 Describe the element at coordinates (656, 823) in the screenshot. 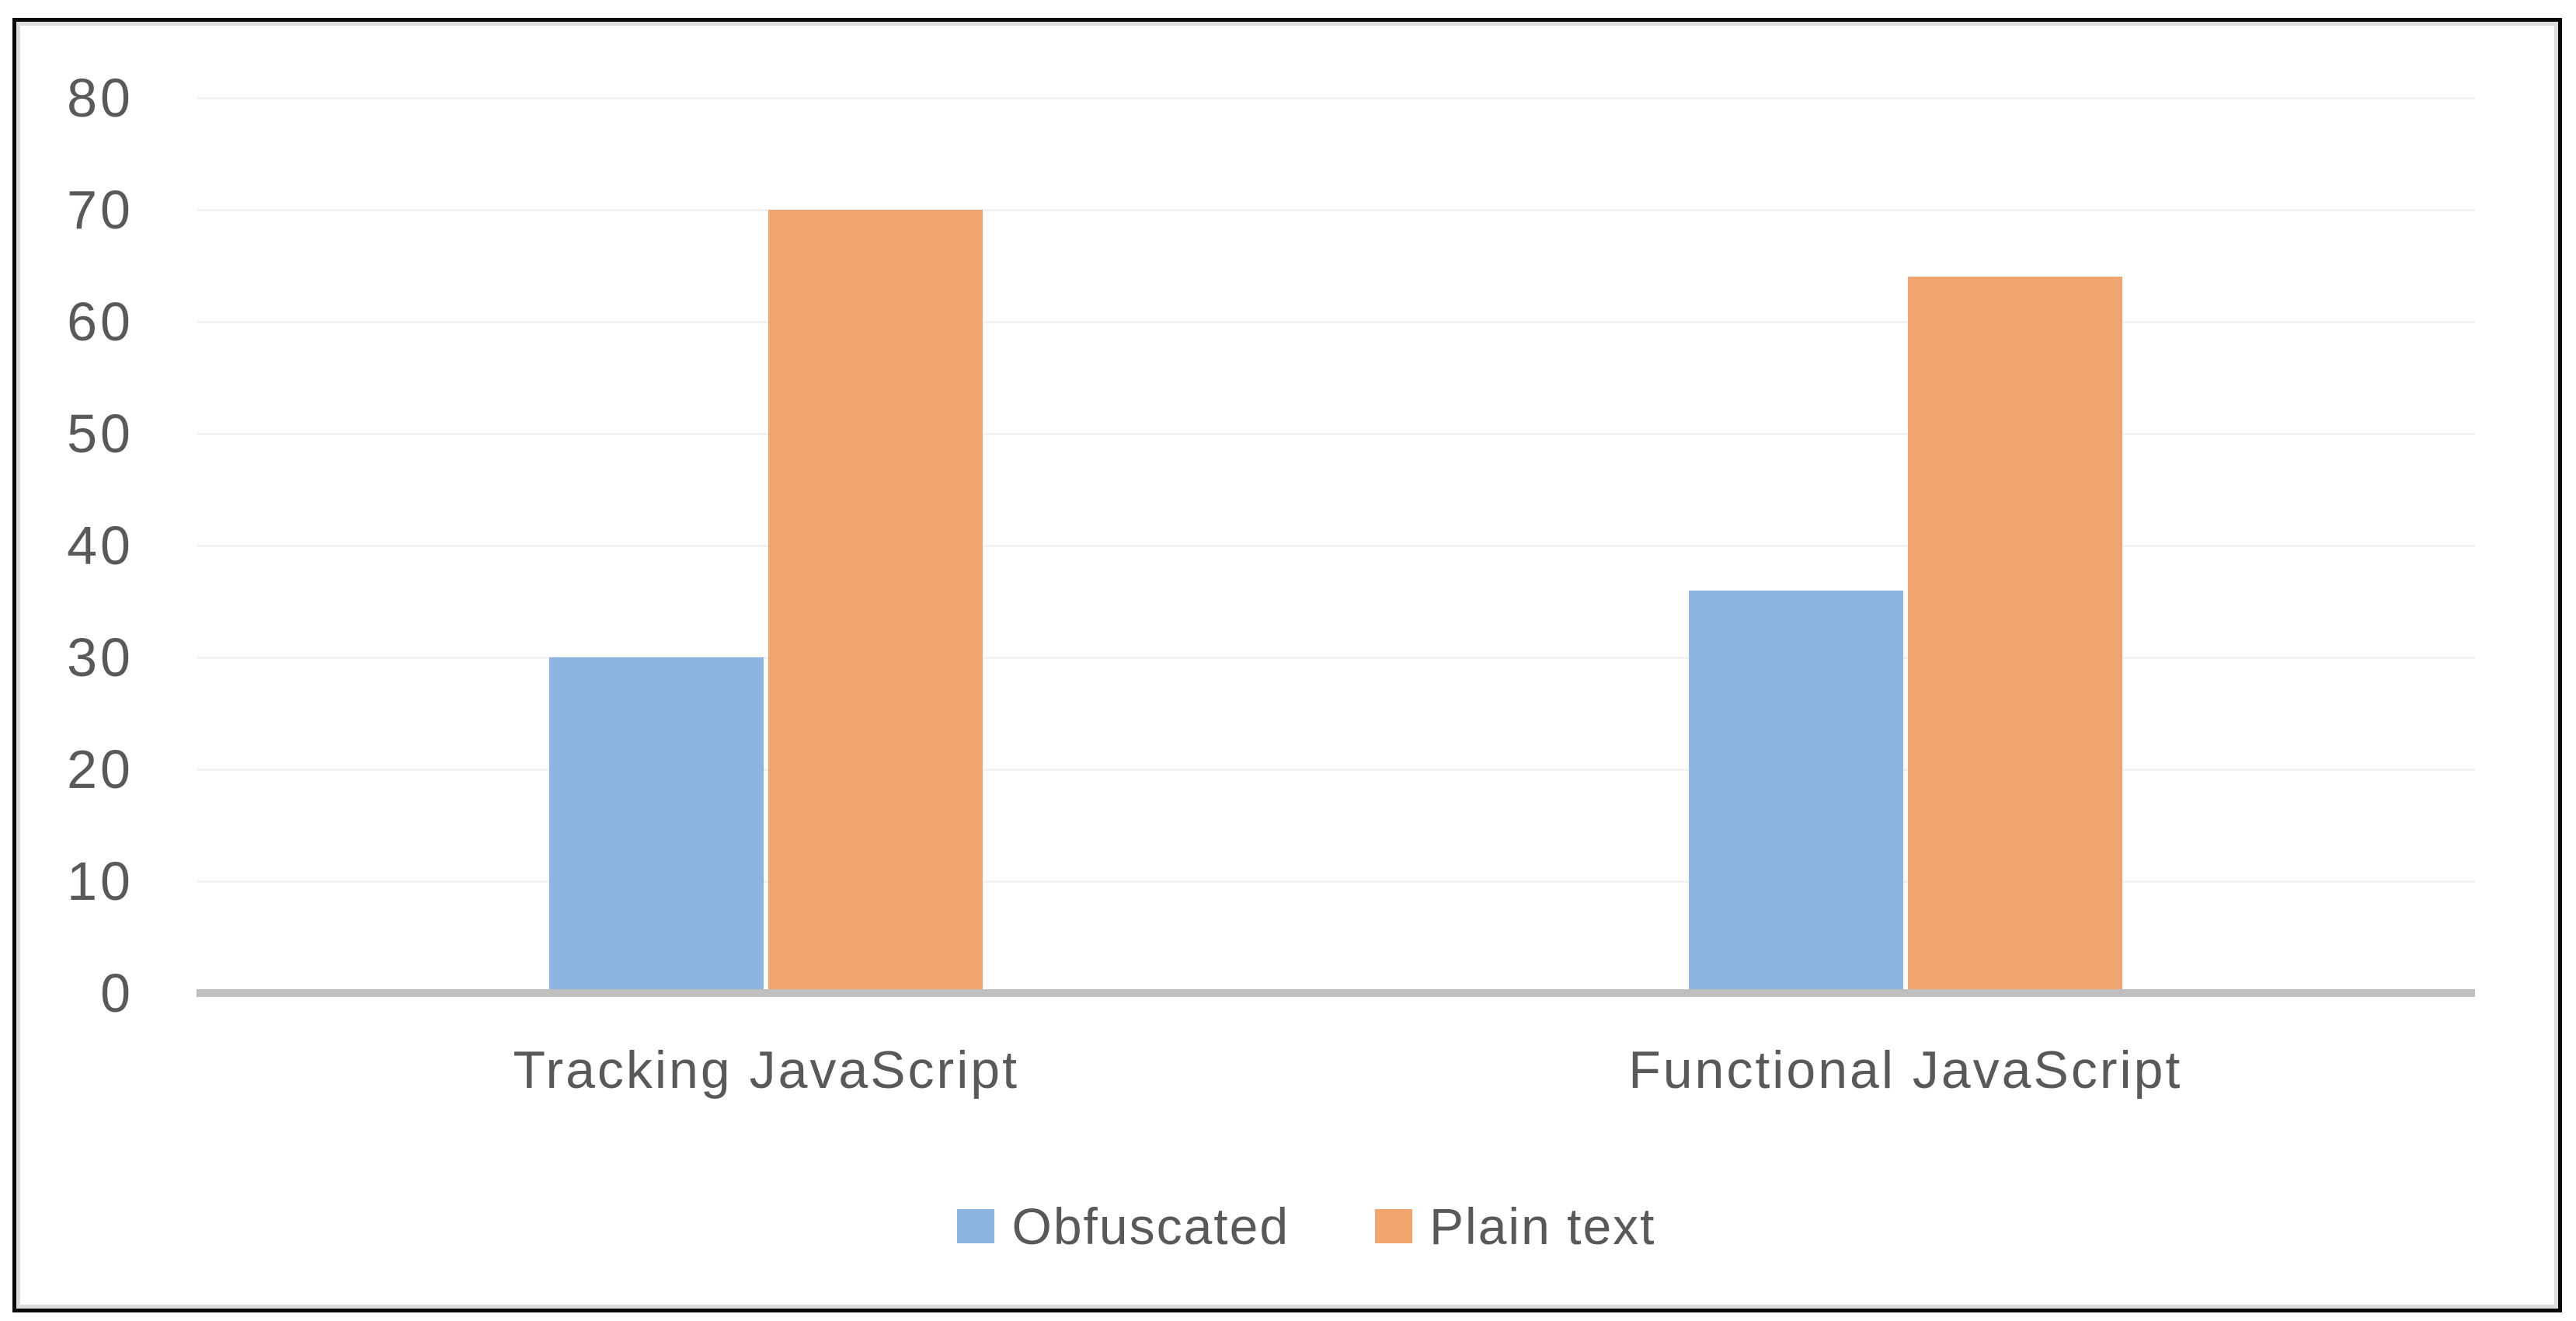

I see `bar-obfuscated-tracking-javascript` at that location.